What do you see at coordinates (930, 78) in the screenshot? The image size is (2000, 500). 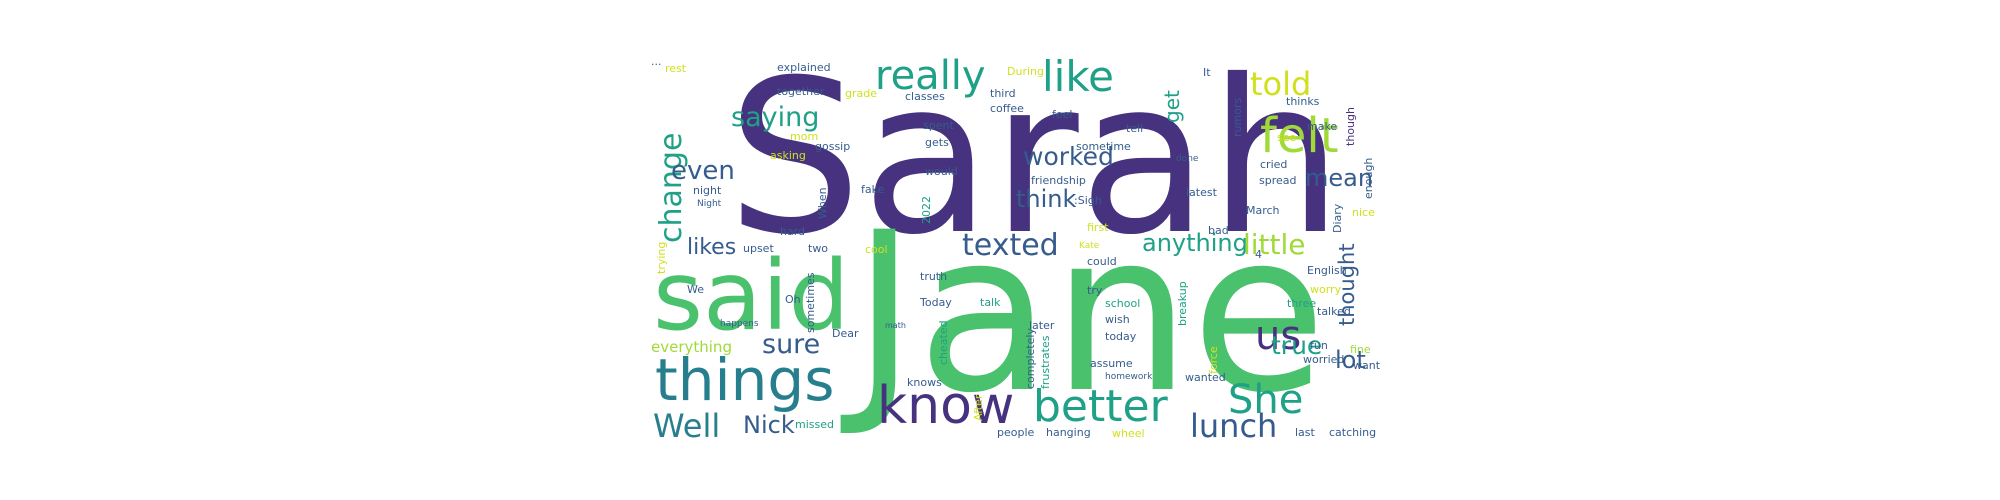 I see `word-cloud-word: really` at bounding box center [930, 78].